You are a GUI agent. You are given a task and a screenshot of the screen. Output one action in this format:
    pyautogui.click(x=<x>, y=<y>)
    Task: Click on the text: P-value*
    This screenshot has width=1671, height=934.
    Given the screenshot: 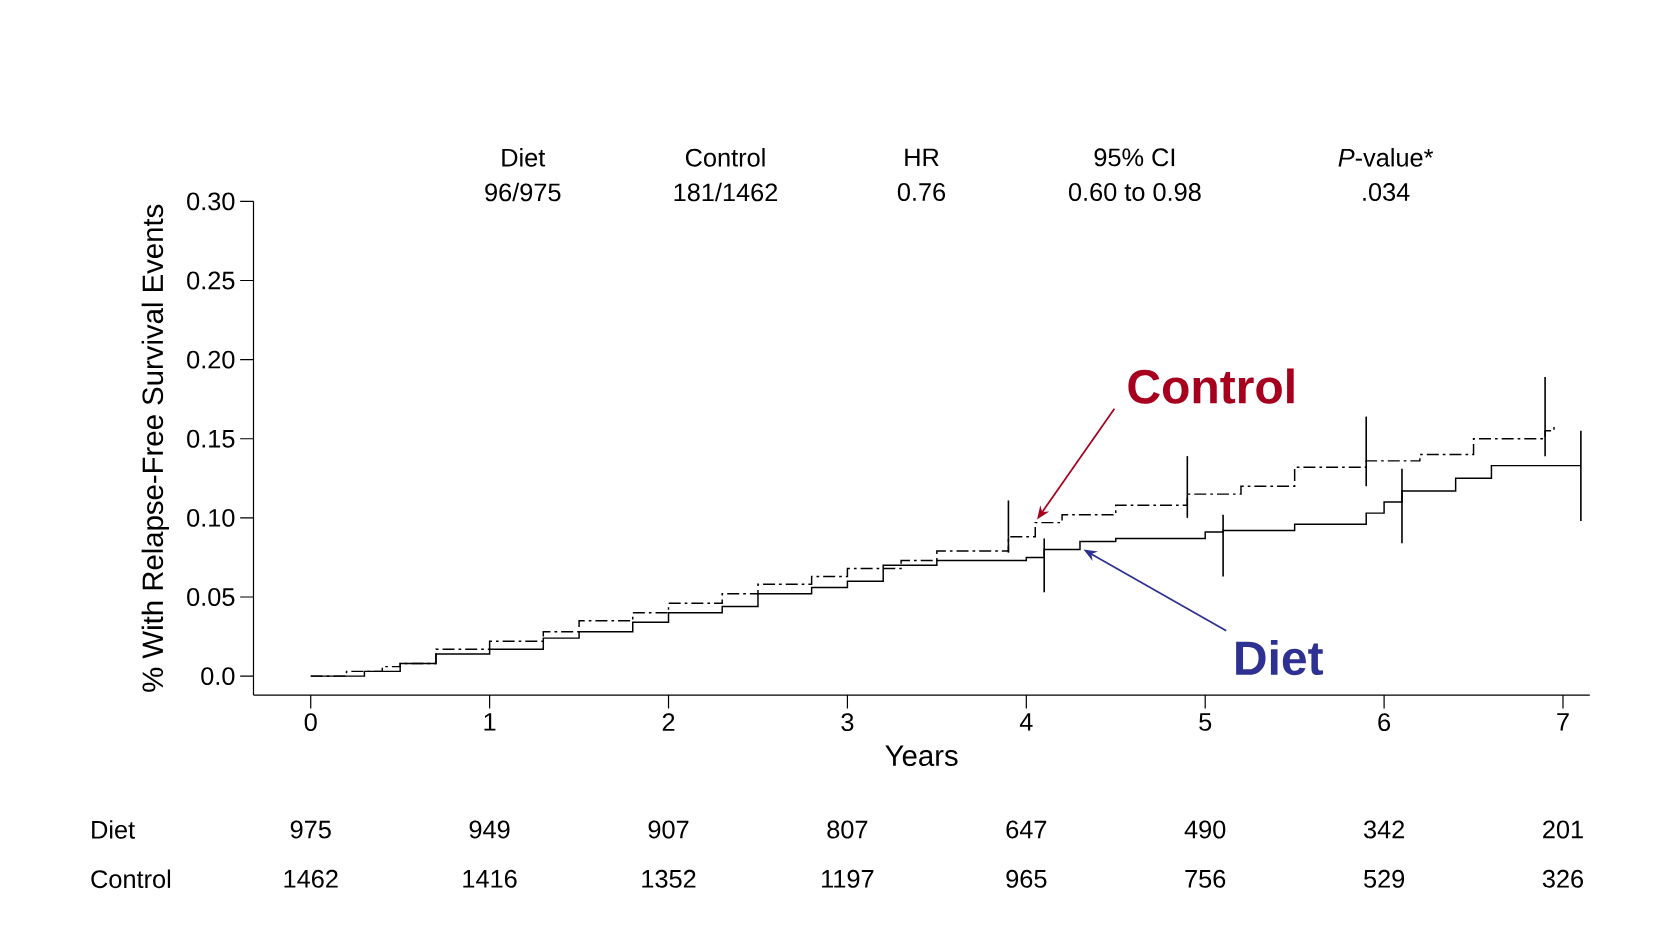 What is the action you would take?
    pyautogui.click(x=1386, y=157)
    